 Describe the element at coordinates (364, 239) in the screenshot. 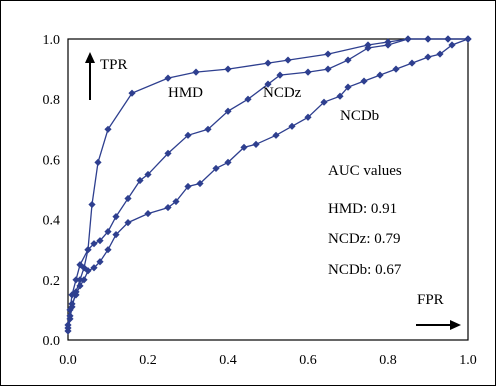

I see `auc-entry-ncdz: NCDz: 0.79` at that location.